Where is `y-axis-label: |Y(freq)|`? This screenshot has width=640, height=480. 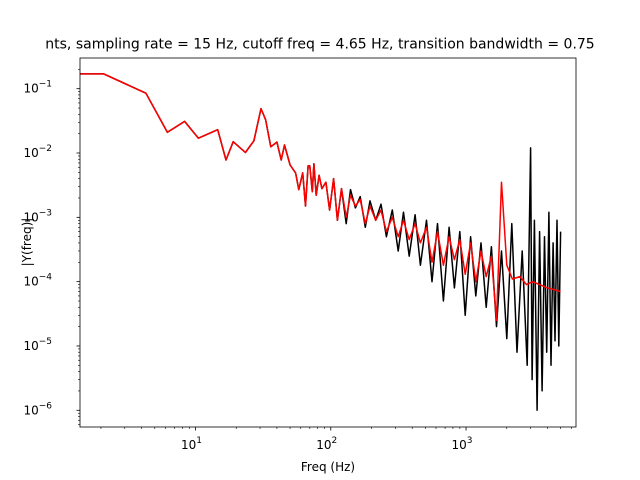
y-axis-label: |Y(freq)| is located at coordinates (27, 242).